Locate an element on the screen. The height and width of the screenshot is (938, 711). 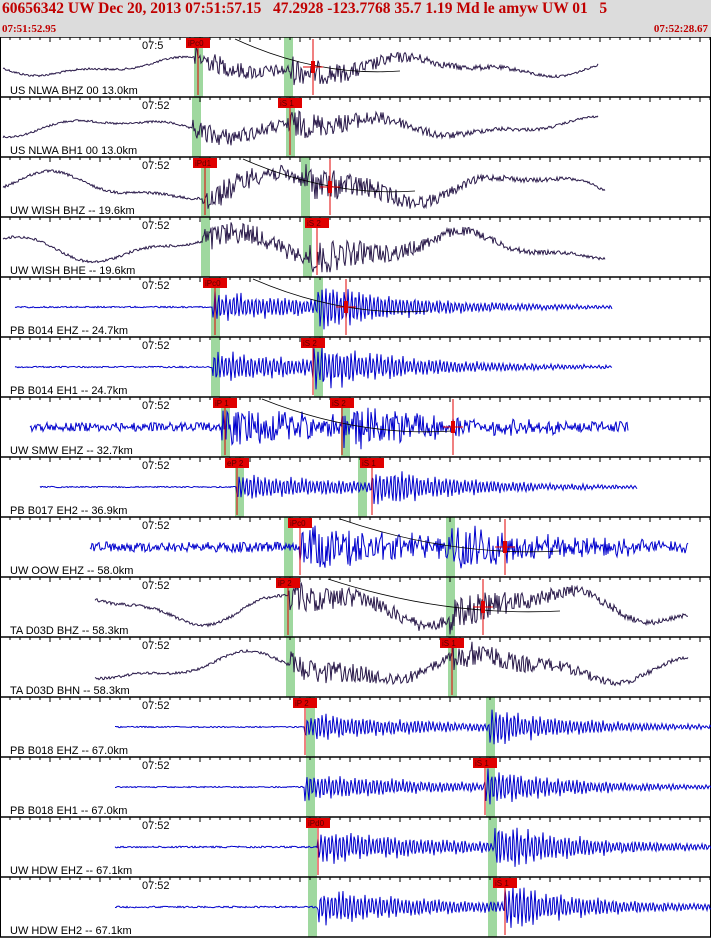
trace-panel: 07:52 iS 2 PB B014 EH1 -- 24.7km is located at coordinates (355, 366).